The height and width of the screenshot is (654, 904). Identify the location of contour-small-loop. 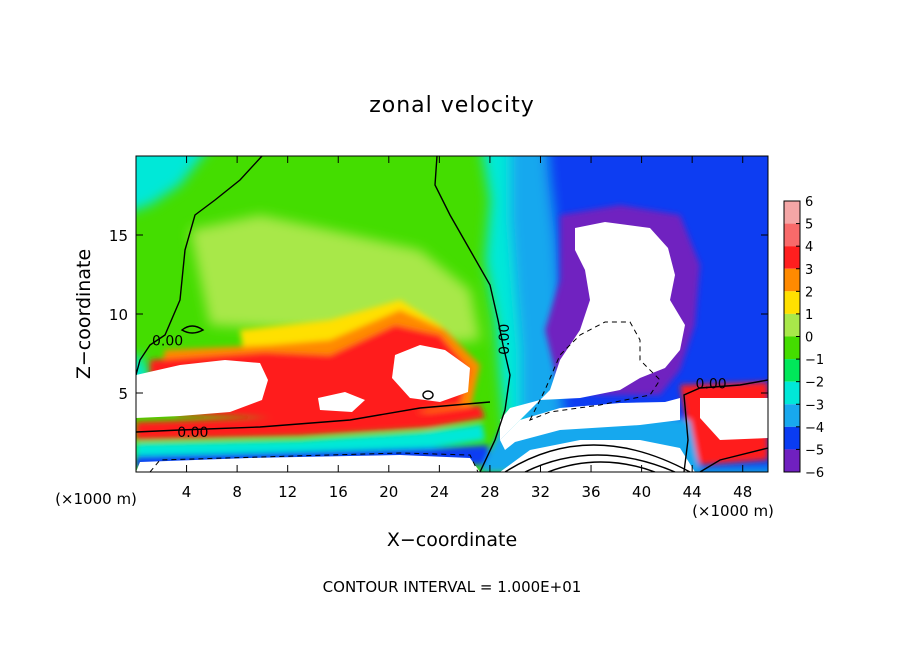
(192, 329).